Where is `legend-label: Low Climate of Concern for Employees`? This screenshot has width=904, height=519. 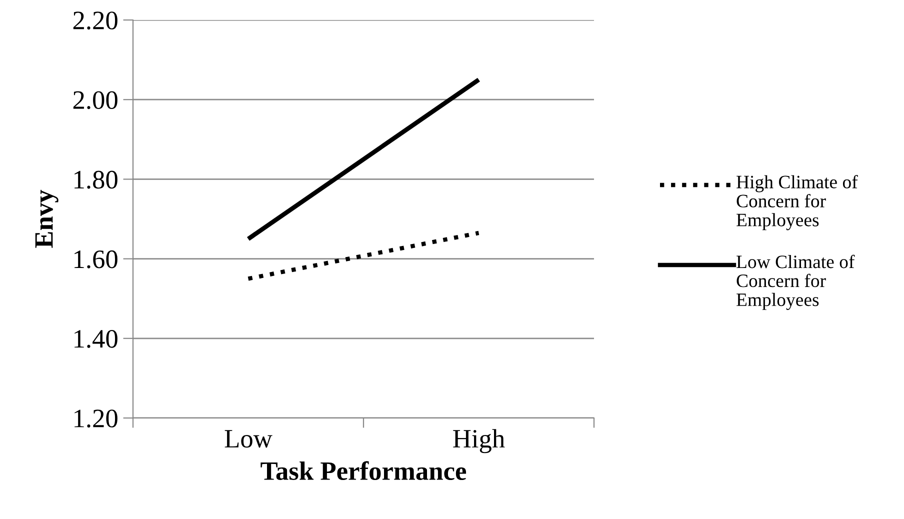 legend-label: Low Climate of Concern for Employees is located at coordinates (795, 282).